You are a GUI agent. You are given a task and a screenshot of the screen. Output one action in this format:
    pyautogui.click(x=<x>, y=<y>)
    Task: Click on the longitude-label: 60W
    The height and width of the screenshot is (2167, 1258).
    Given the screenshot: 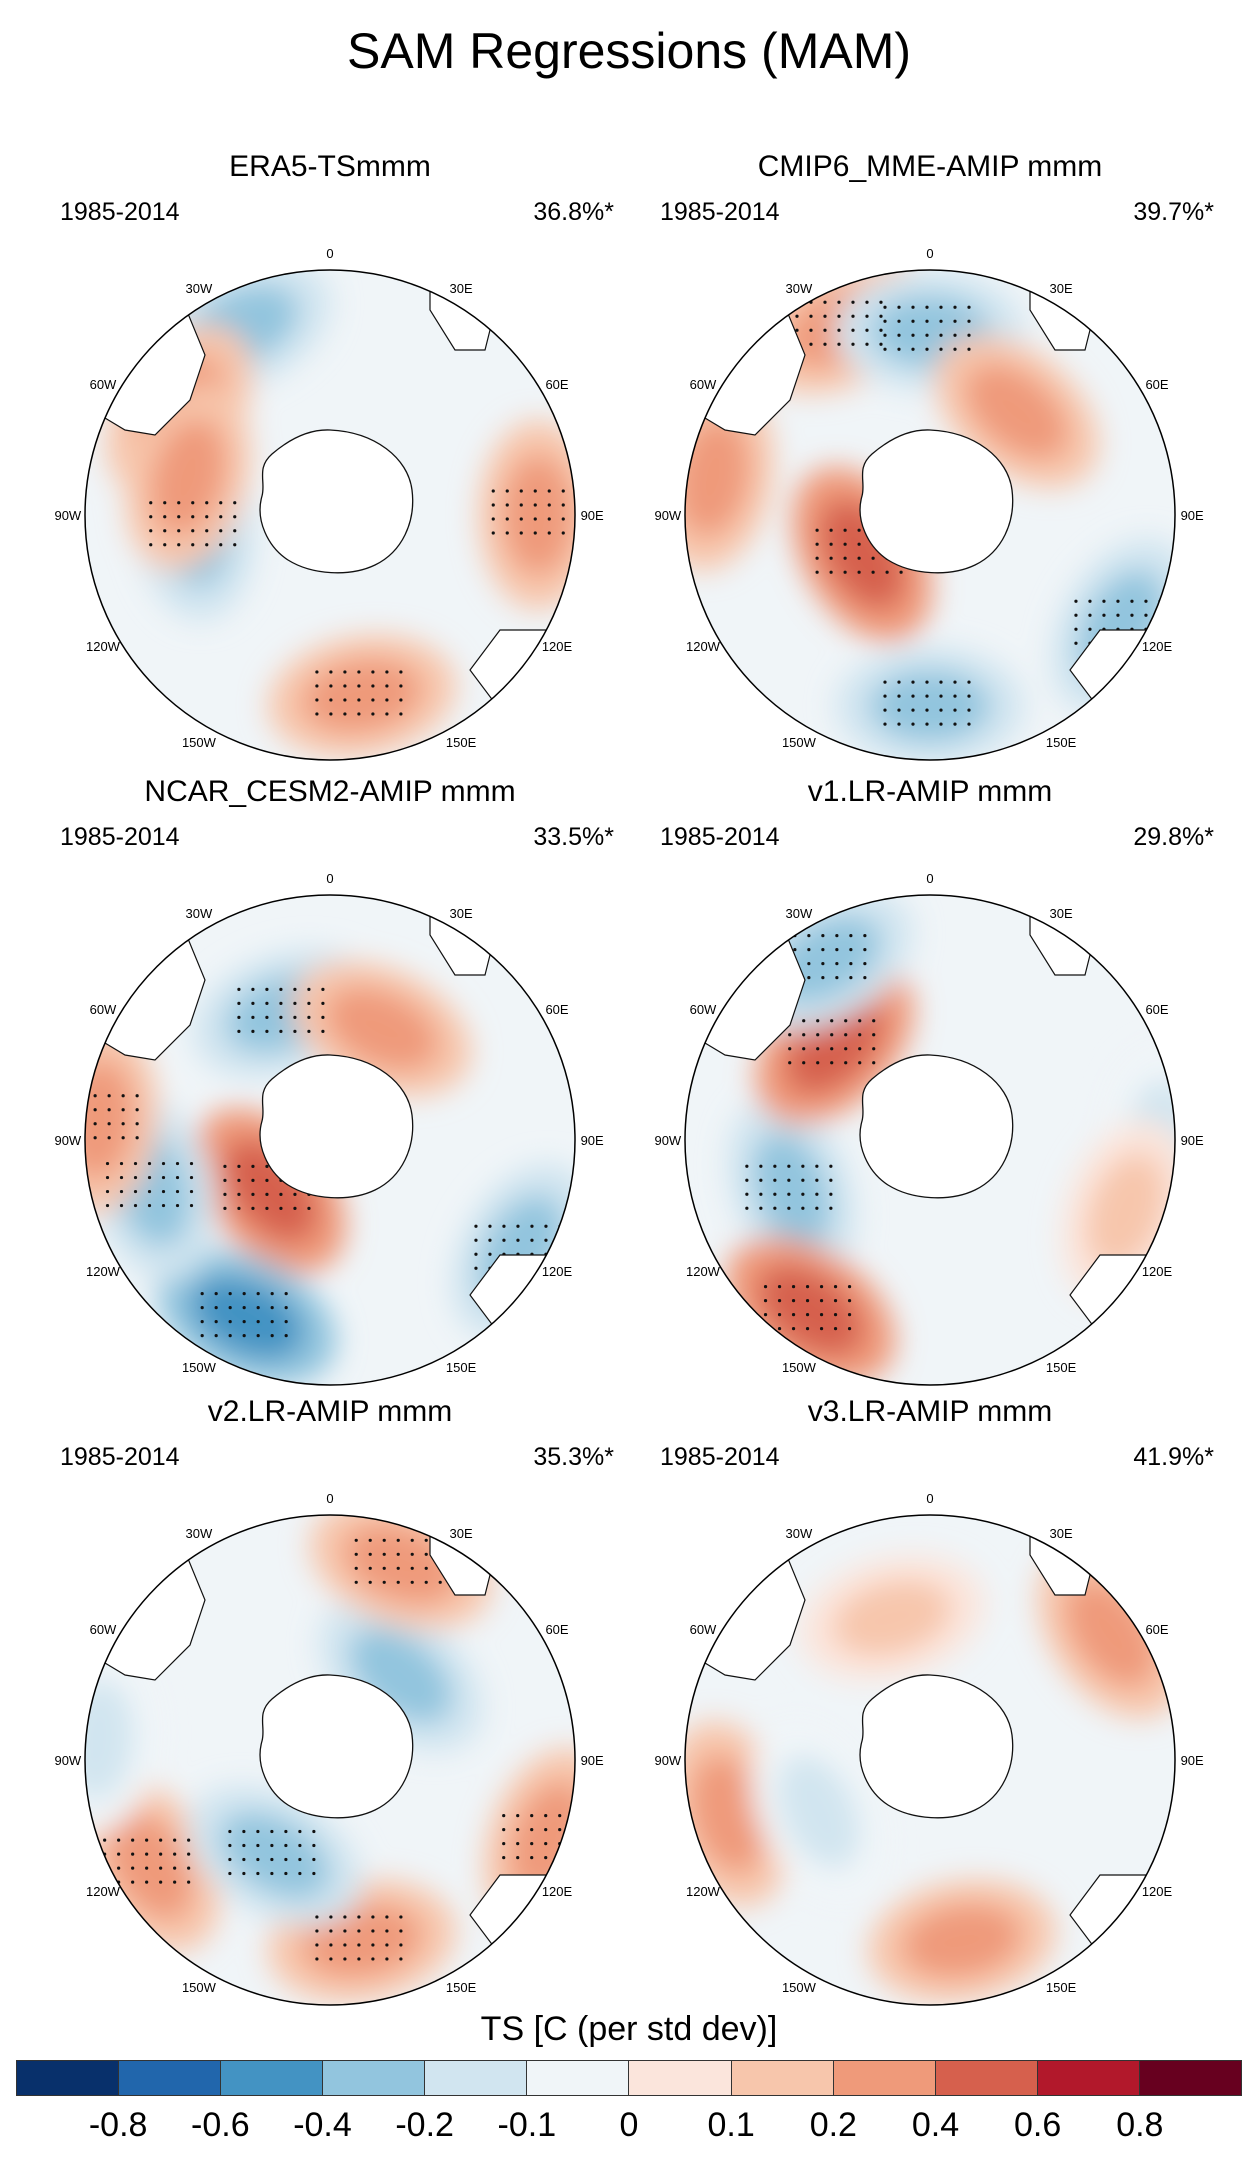 What is the action you would take?
    pyautogui.click(x=103, y=1009)
    